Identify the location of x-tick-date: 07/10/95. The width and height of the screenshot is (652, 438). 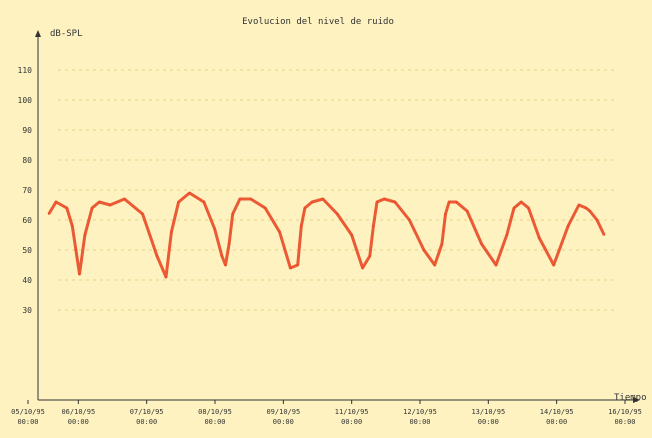
(147, 412).